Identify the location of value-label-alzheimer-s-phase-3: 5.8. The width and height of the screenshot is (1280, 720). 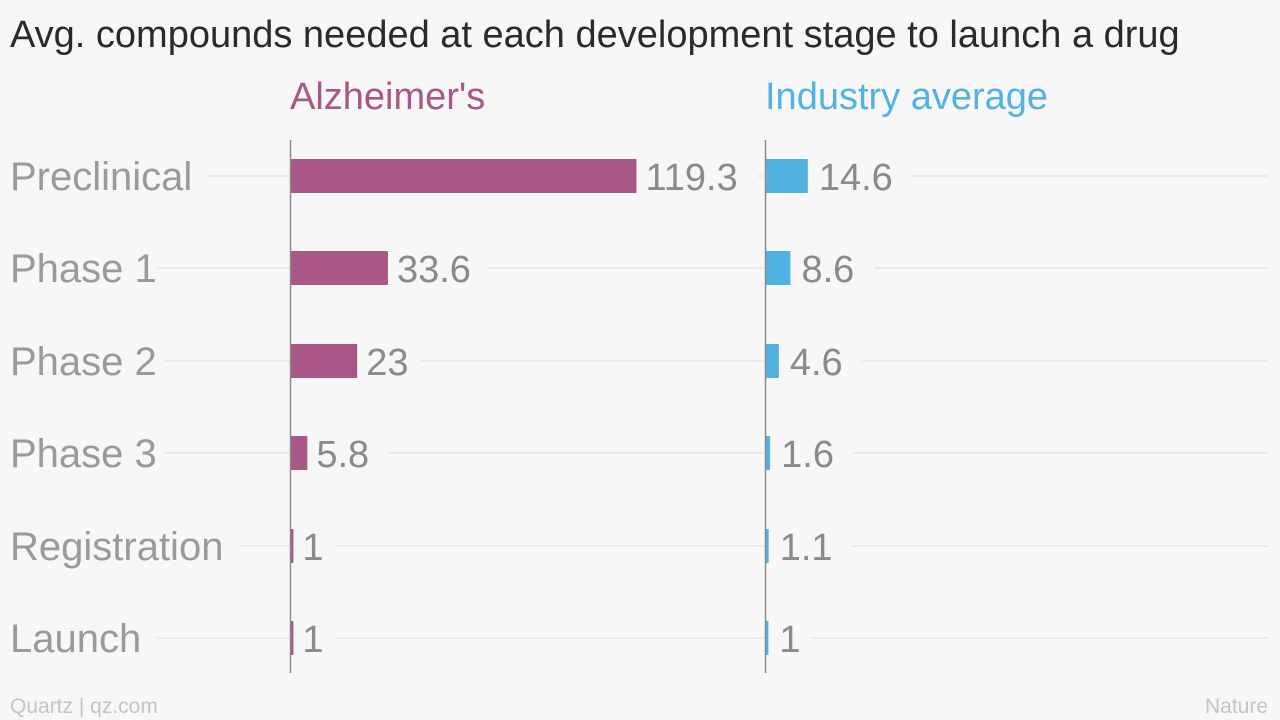
(342, 455).